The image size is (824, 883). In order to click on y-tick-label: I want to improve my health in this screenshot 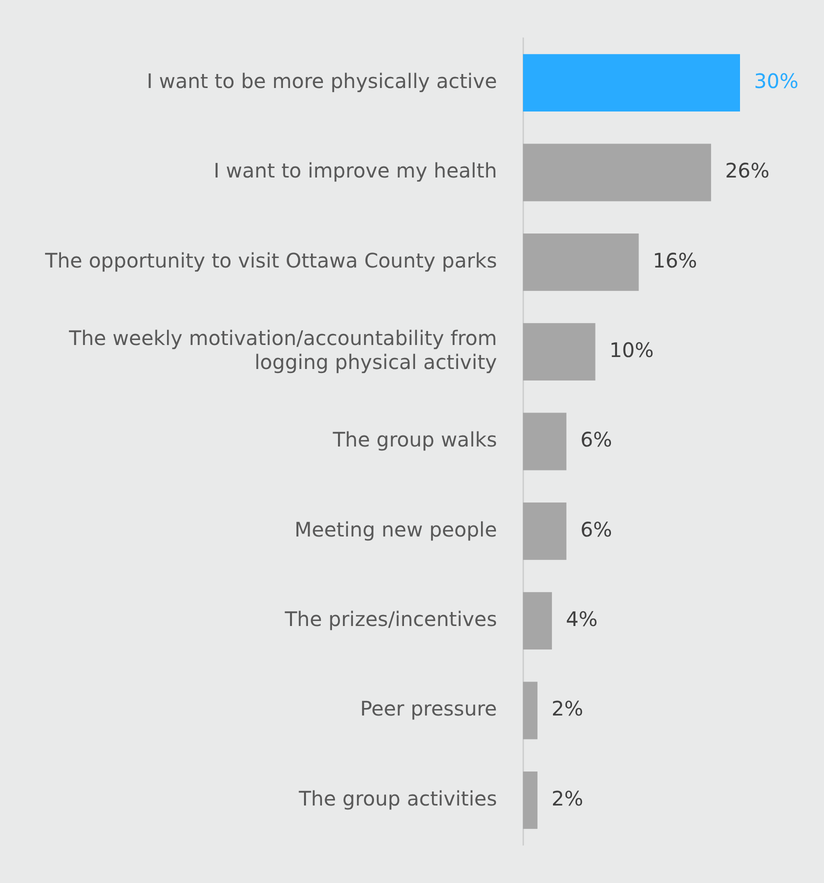, I will do `click(355, 170)`.